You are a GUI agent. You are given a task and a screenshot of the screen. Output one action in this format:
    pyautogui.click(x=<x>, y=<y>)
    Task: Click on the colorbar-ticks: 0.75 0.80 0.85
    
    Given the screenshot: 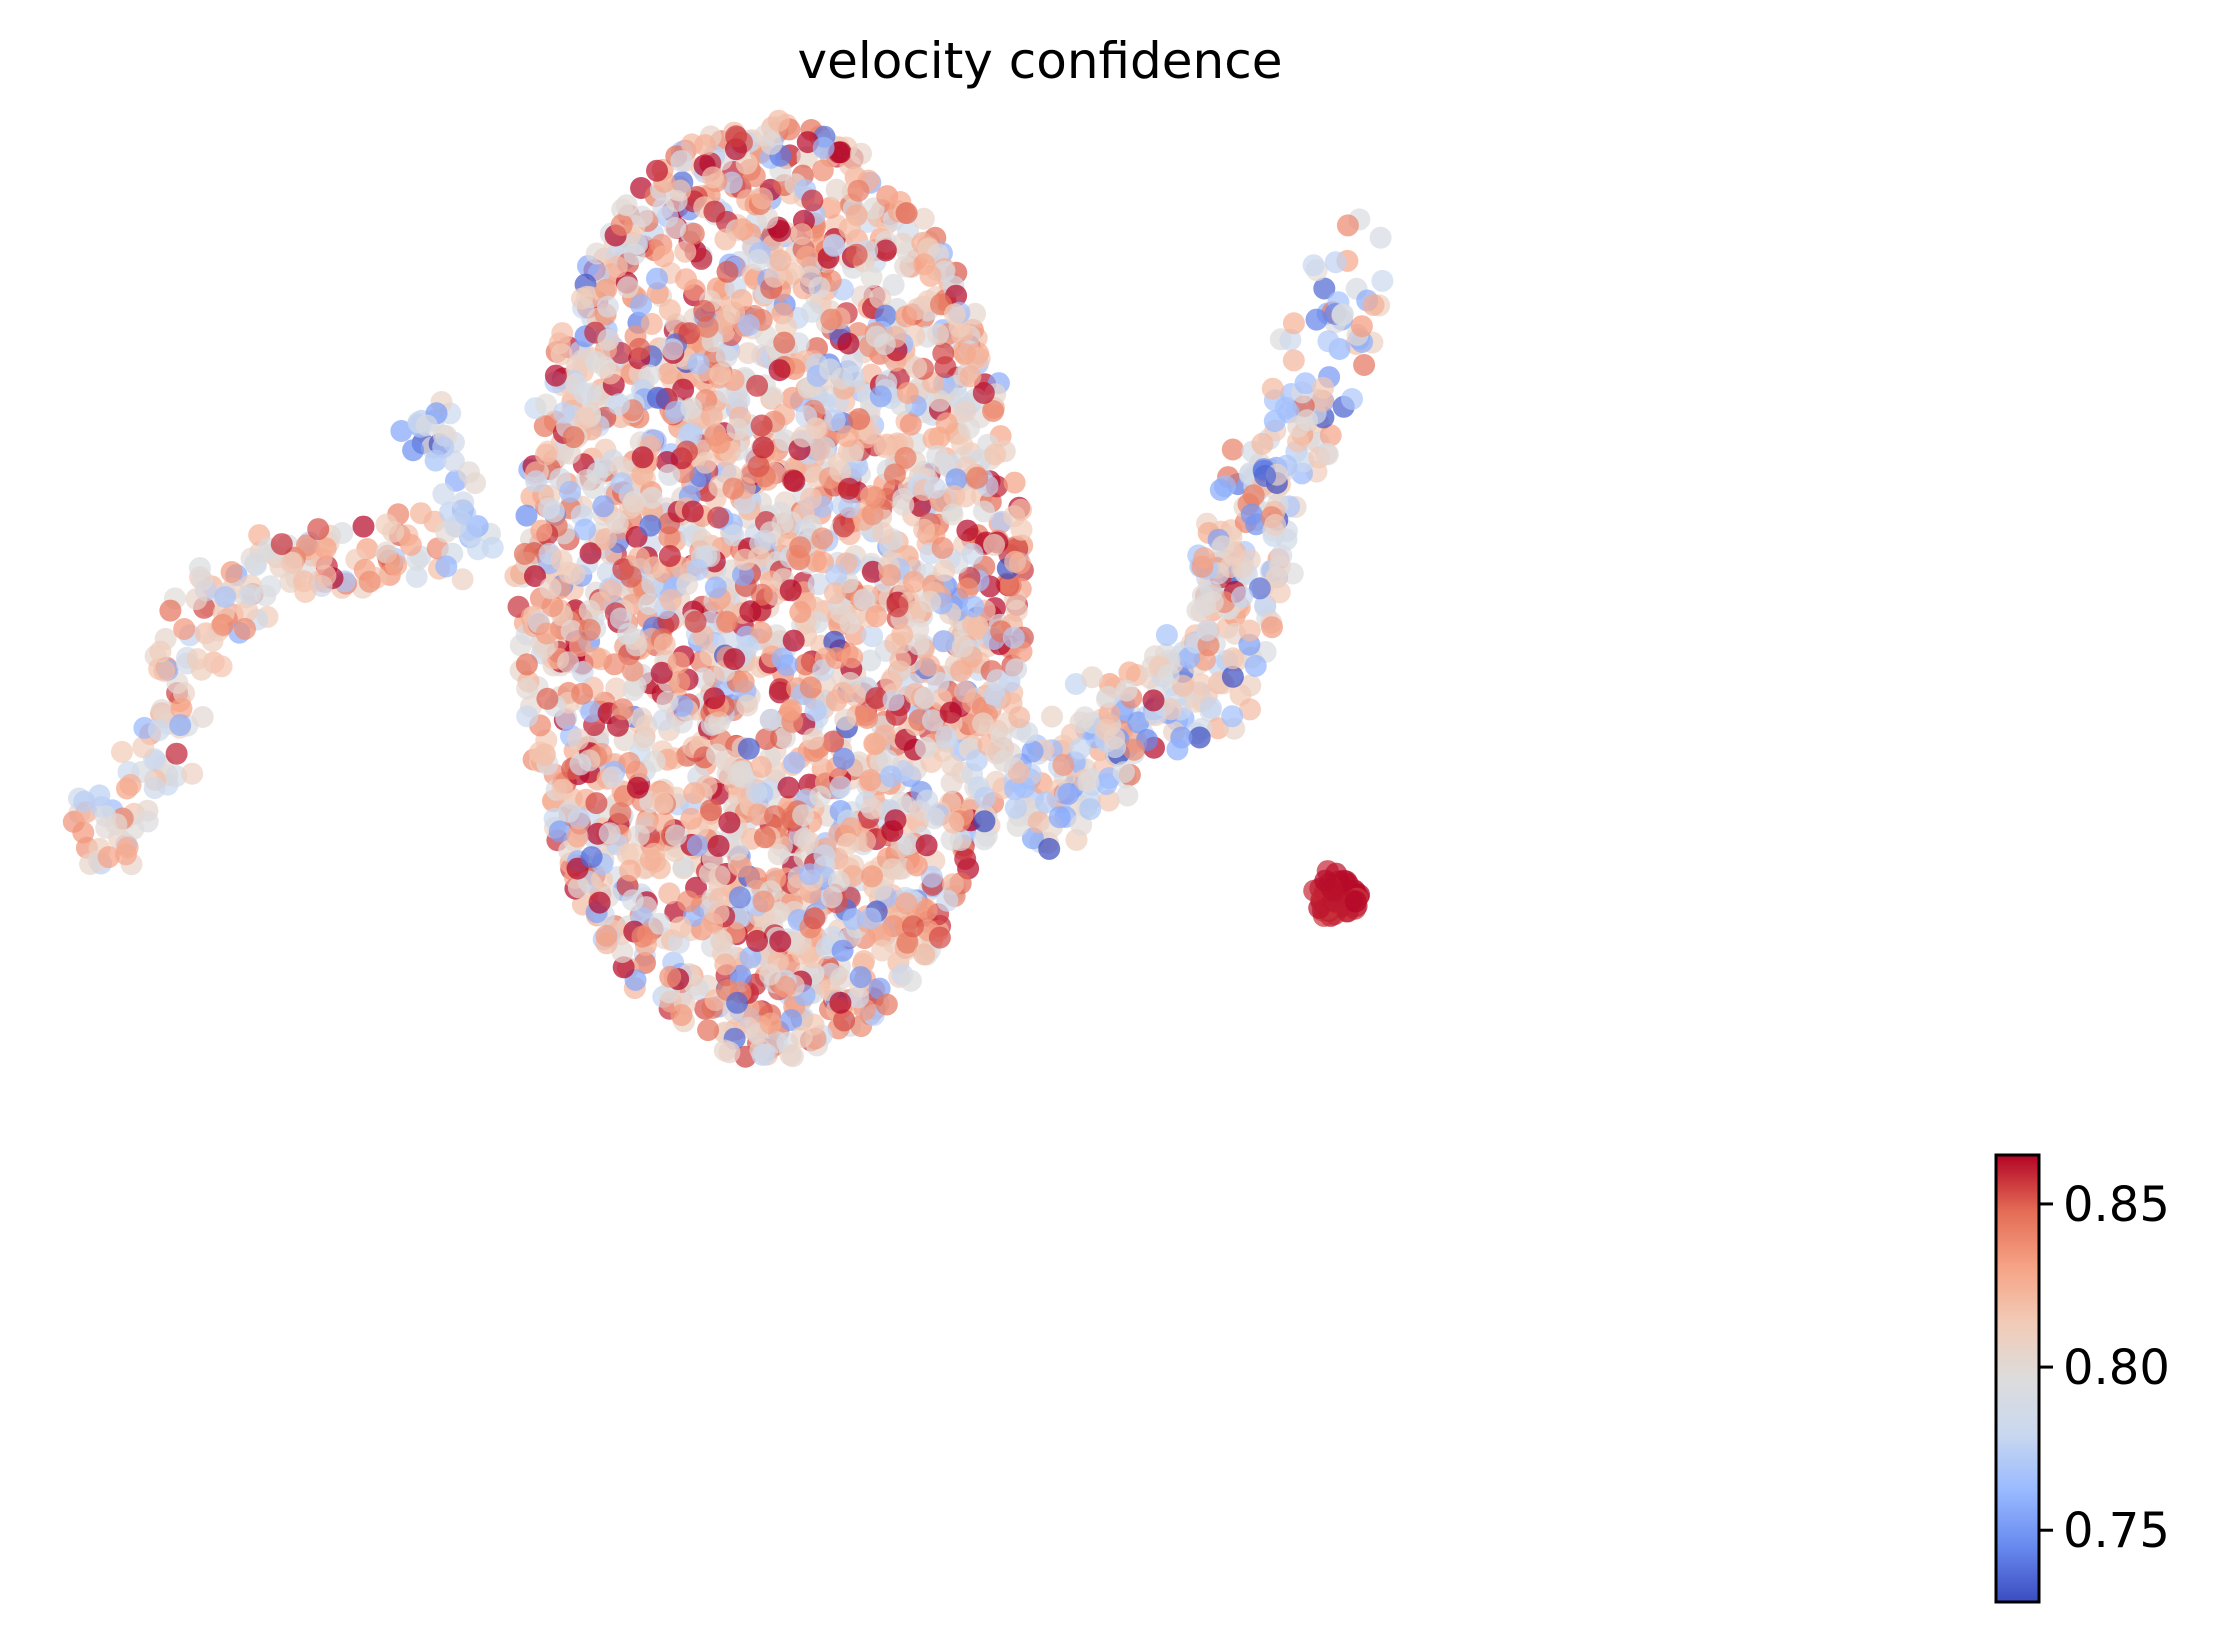 What is the action you would take?
    pyautogui.click(x=2104, y=1368)
    